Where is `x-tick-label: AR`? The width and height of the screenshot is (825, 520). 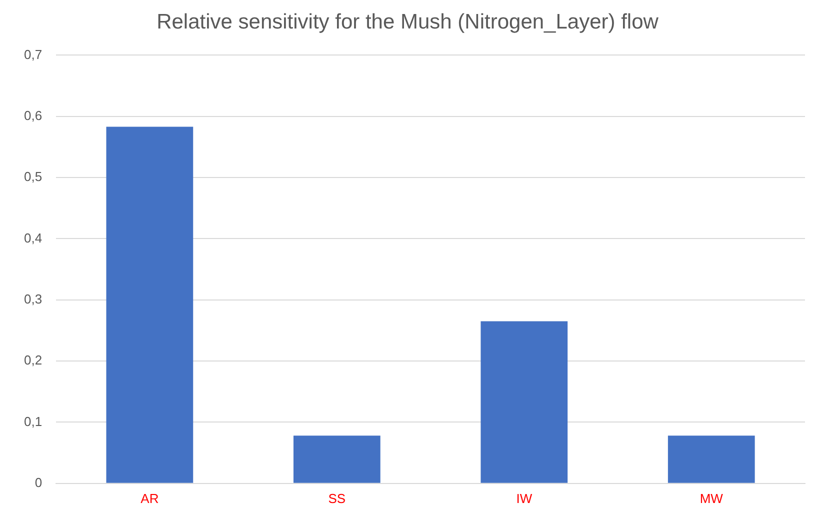 x-tick-label: AR is located at coordinates (149, 498).